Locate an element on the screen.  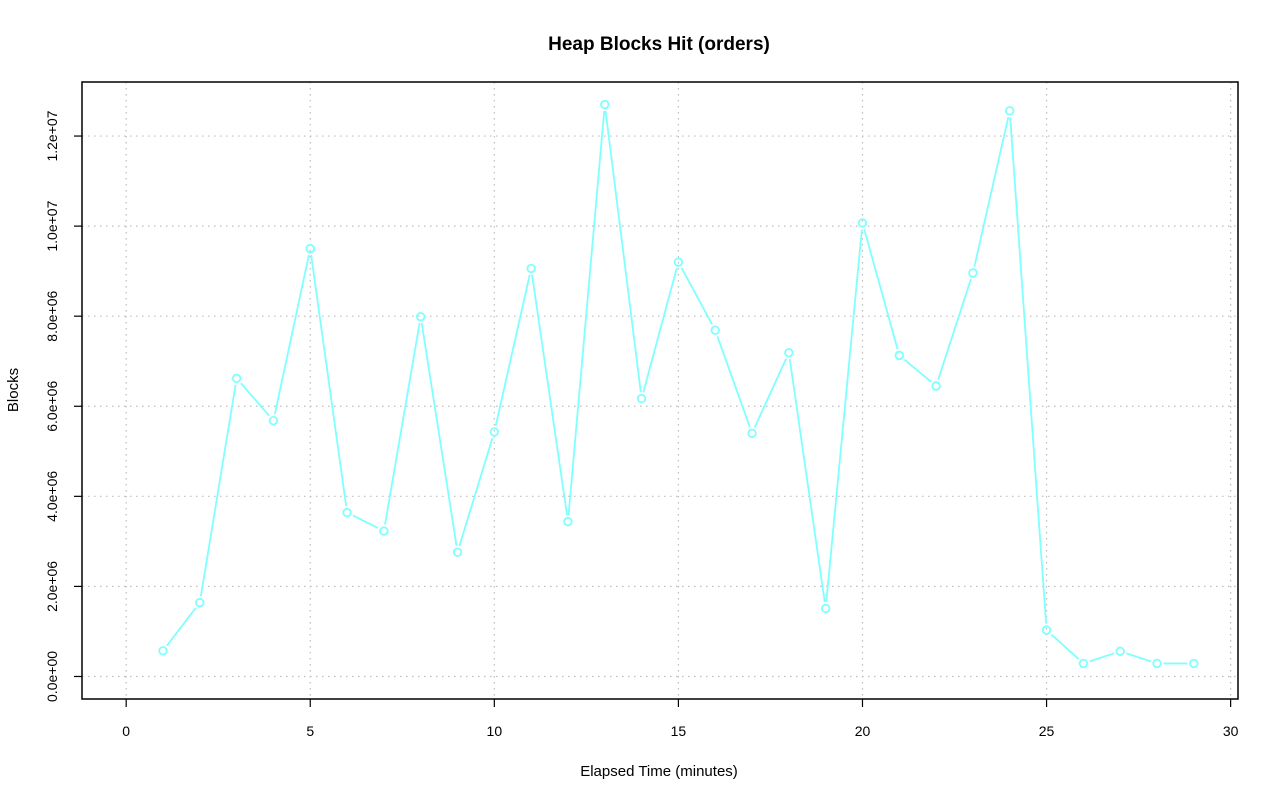
x-tick-label: 20 is located at coordinates (863, 731).